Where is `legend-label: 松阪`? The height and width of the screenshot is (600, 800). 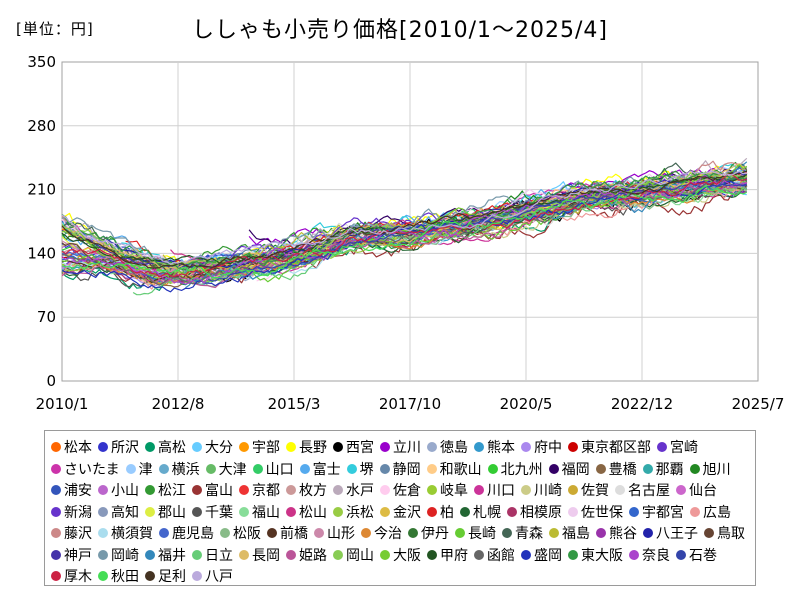 legend-label: 松阪 is located at coordinates (247, 534).